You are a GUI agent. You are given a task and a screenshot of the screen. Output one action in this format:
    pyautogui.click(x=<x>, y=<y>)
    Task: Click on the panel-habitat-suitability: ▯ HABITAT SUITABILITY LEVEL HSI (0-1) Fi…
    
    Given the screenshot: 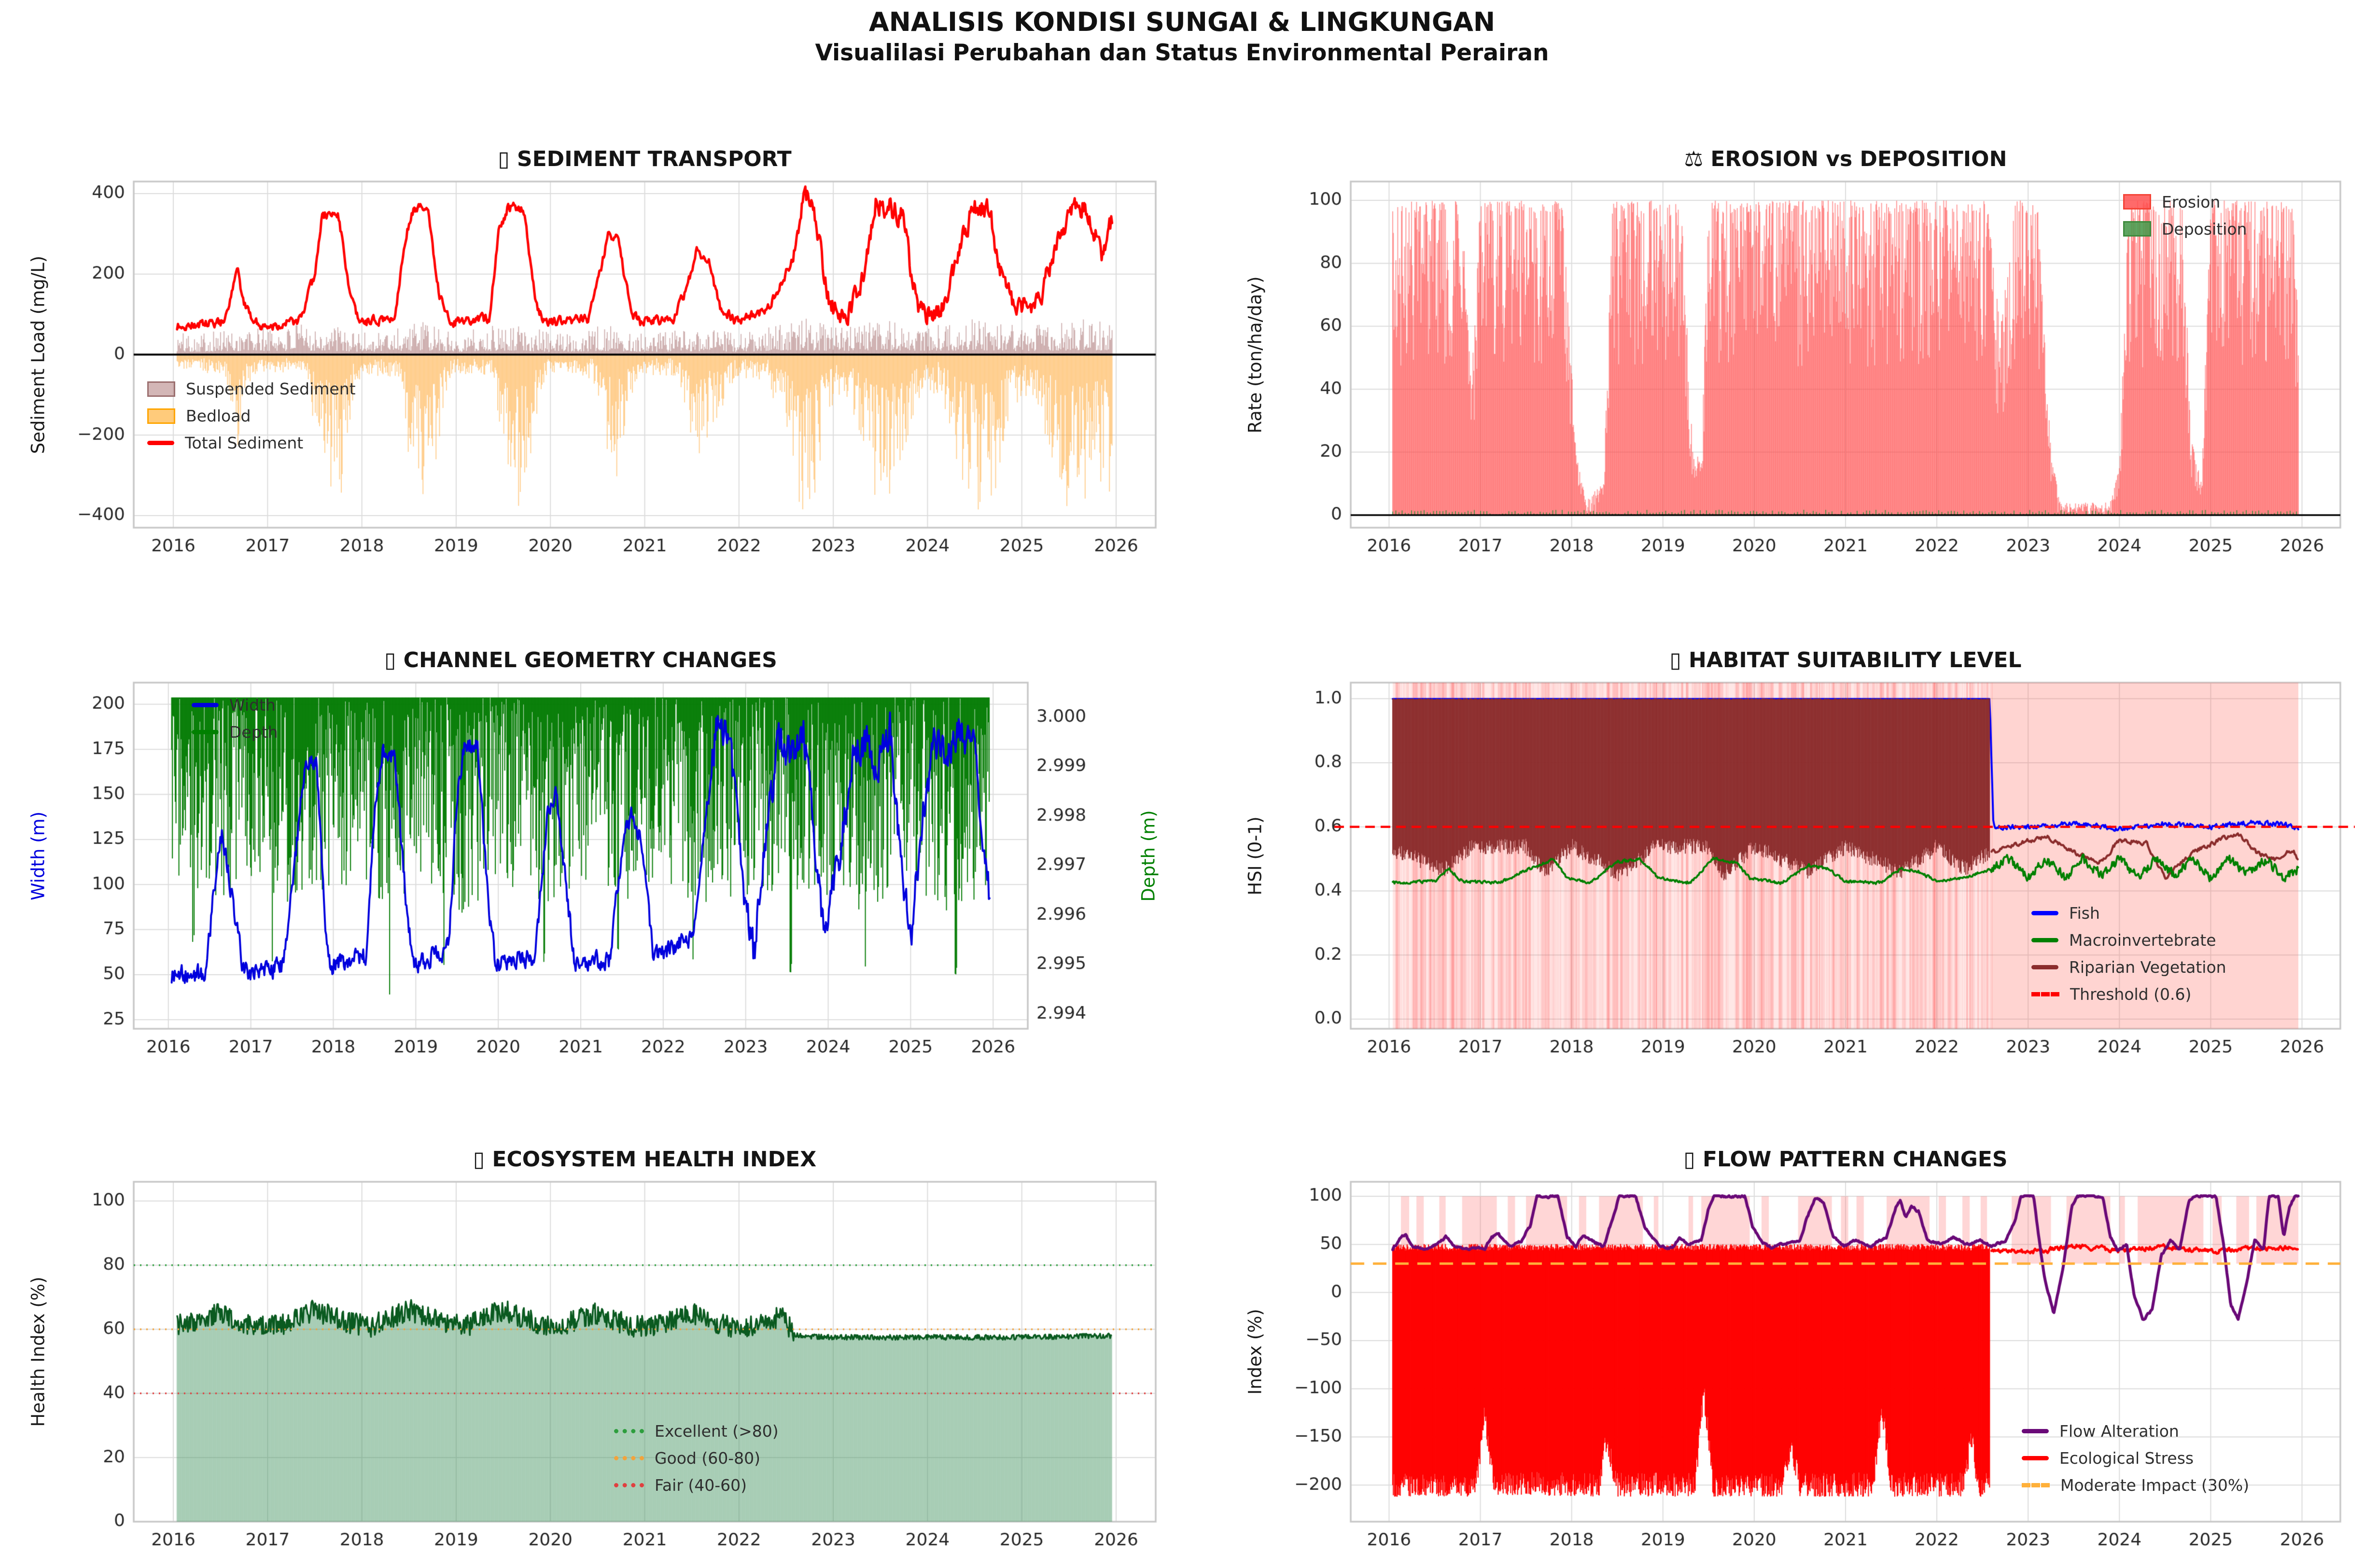 What is the action you would take?
    pyautogui.click(x=1780, y=860)
    